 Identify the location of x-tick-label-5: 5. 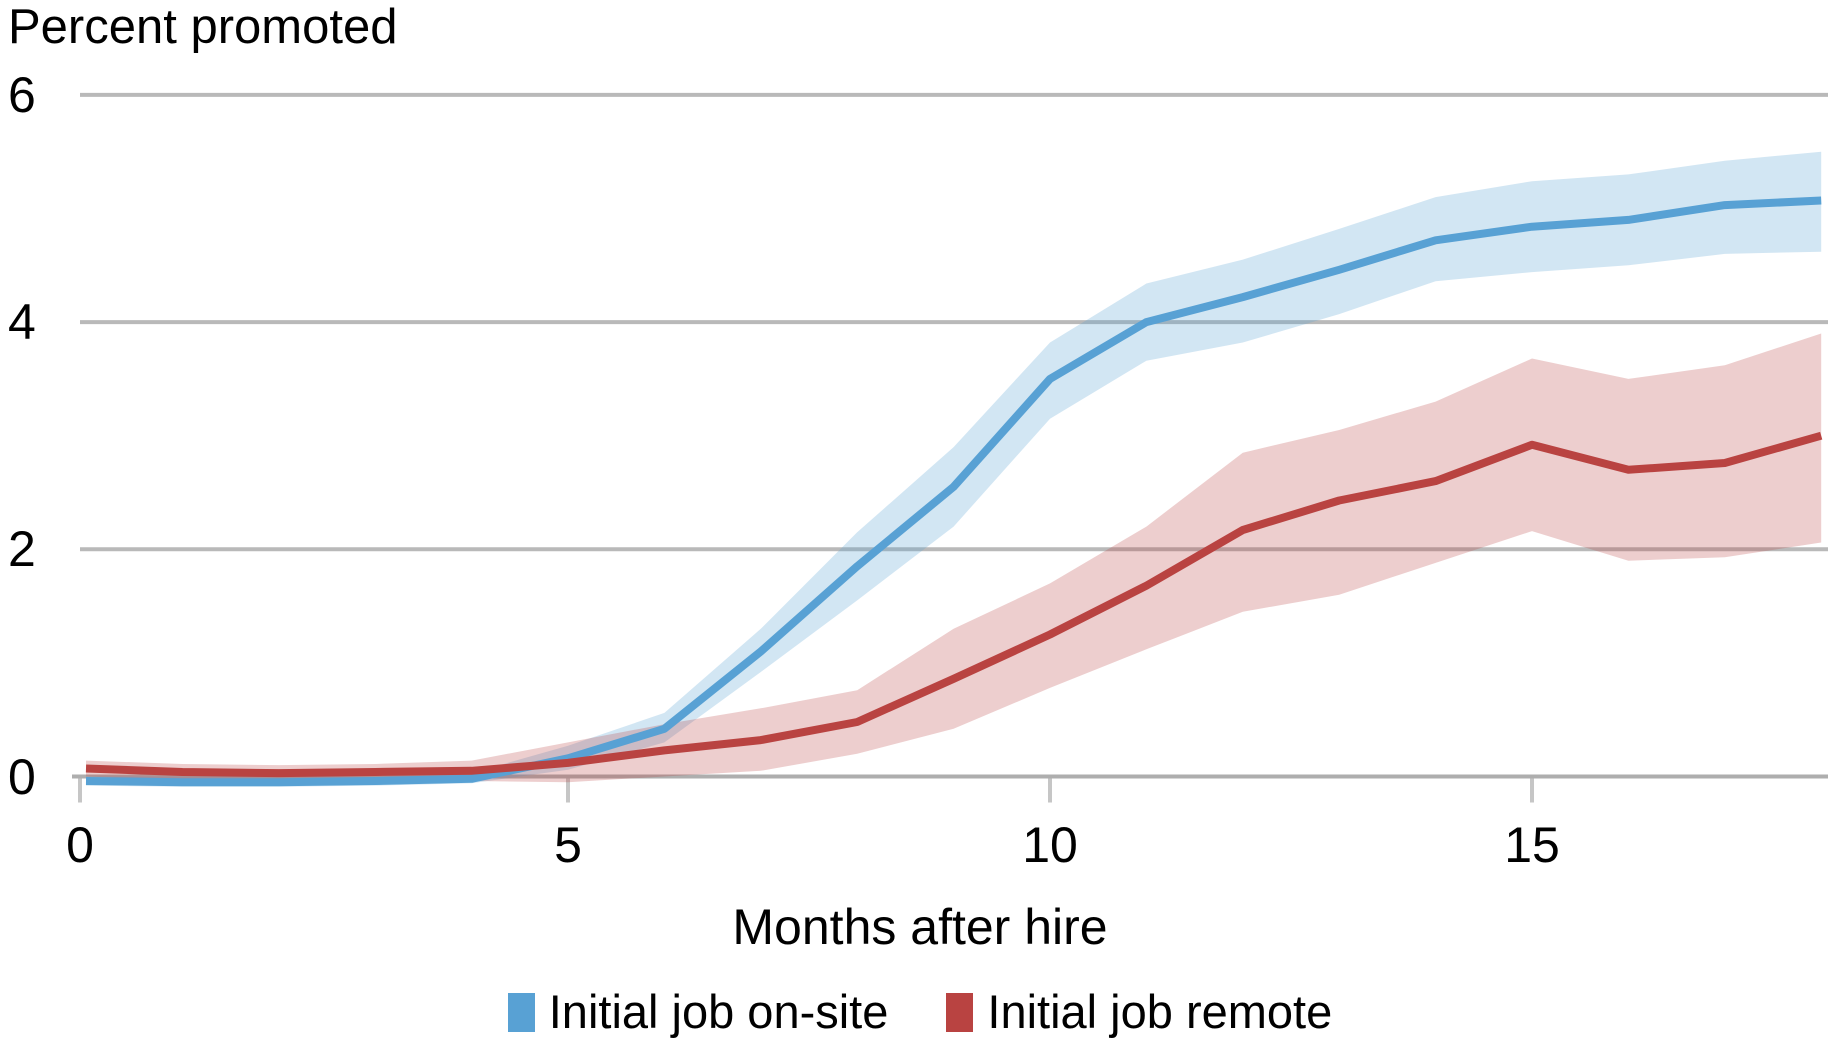
(568, 845).